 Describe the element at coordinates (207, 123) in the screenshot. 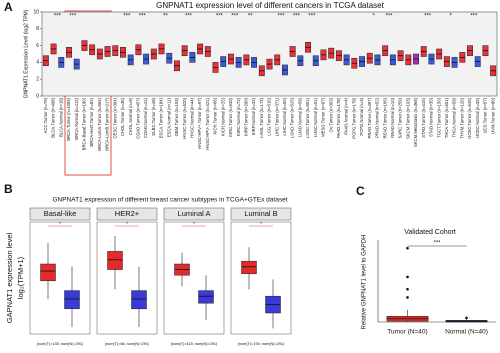

I see `x-tick-label: HNSC-HPV-.Tumor (n=421)` at that location.